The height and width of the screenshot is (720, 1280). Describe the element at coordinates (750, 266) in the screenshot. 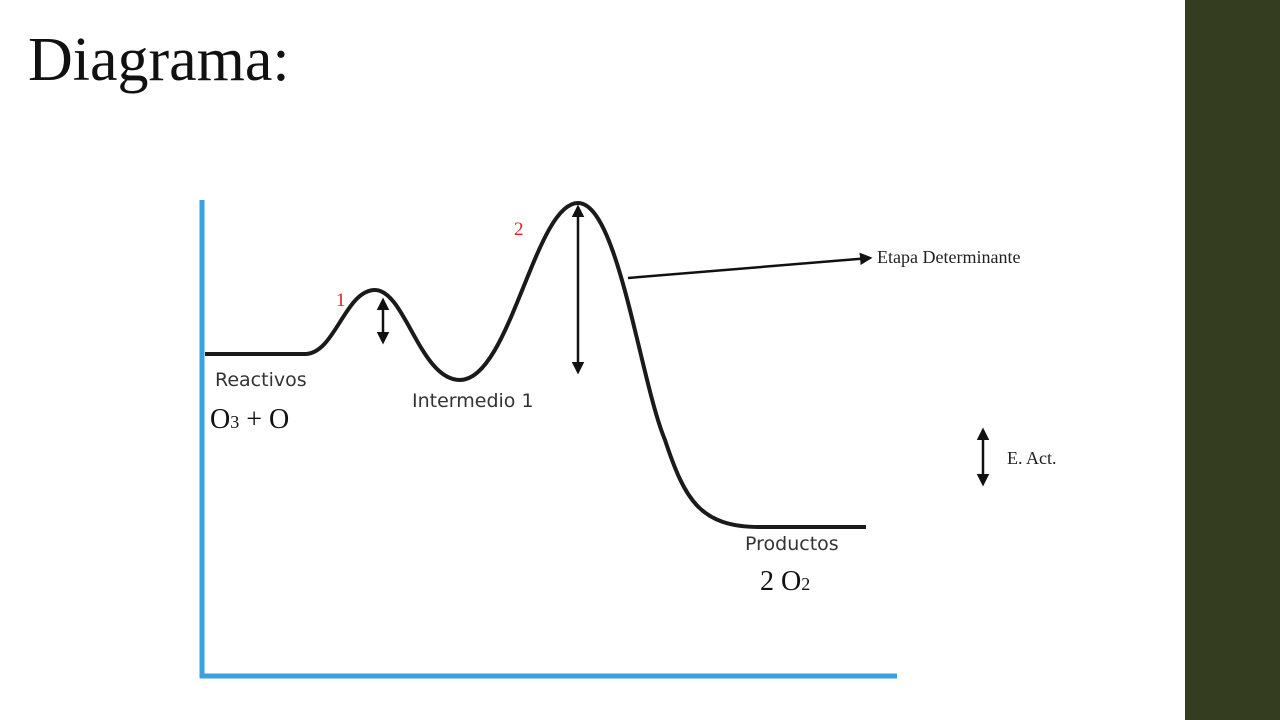

I see `pointer-arrow` at that location.